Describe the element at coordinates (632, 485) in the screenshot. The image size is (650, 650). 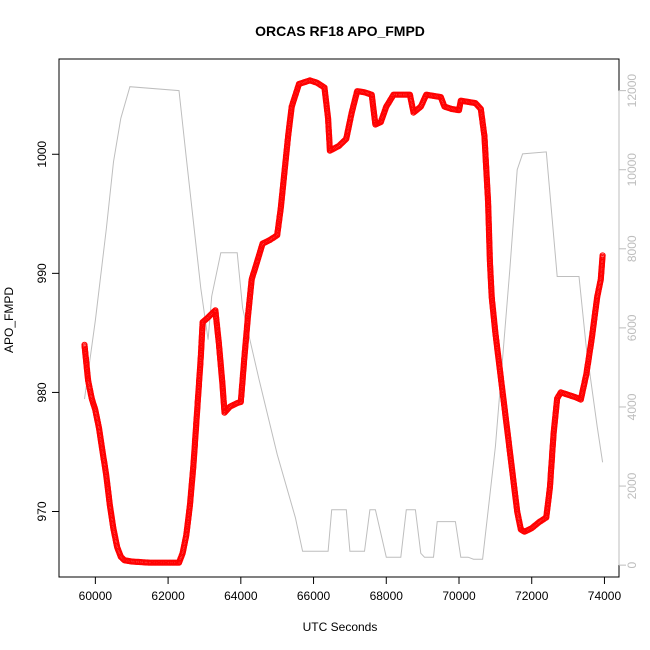
I see `y2-tick-label: 2000` at that location.